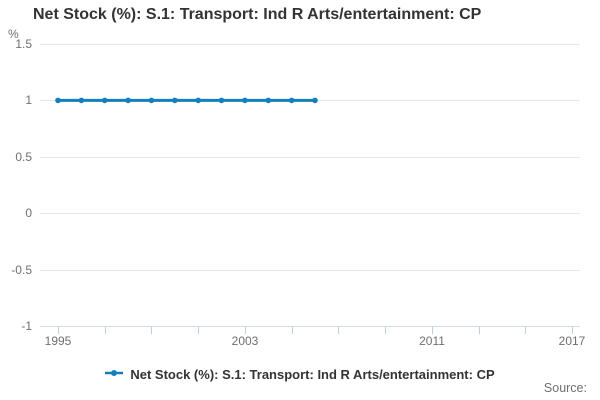 The height and width of the screenshot is (400, 600). I want to click on x-axis-line, so click(310, 326).